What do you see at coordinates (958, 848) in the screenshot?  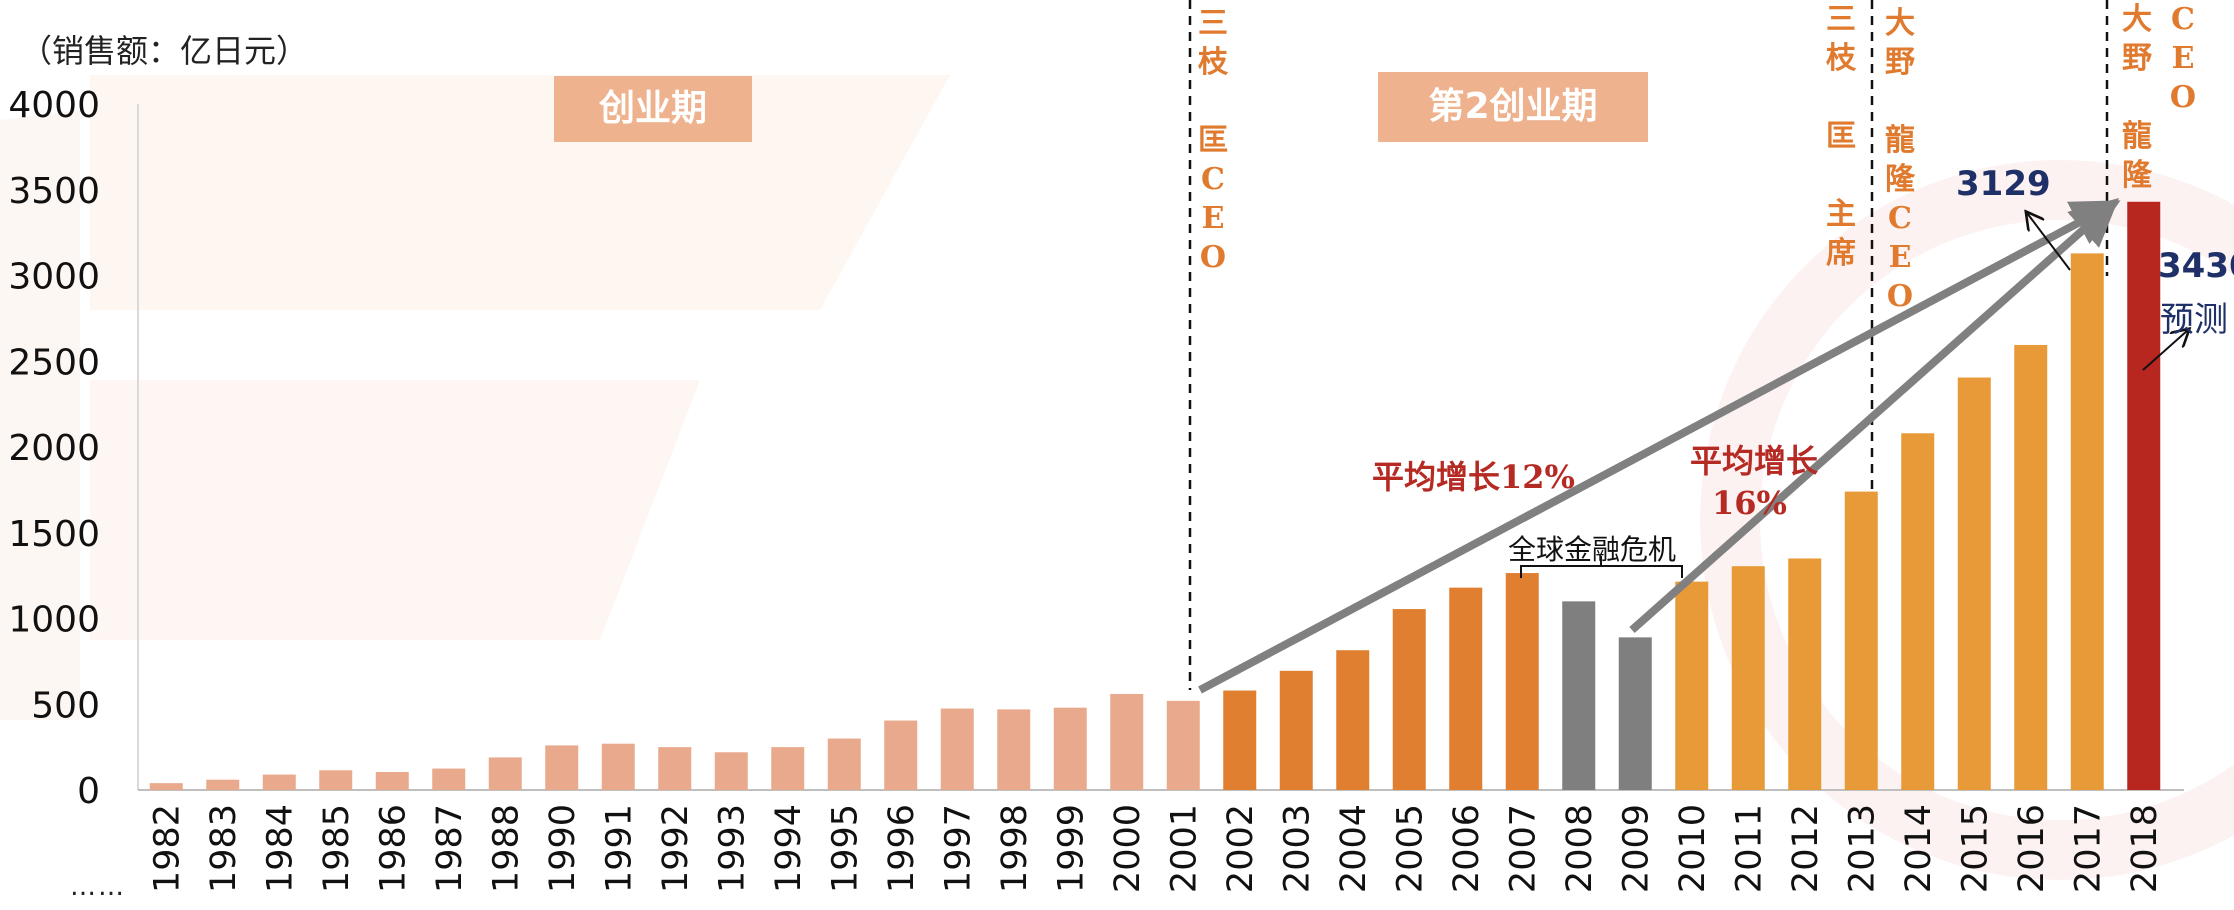 I see `x-tick-label: 1997` at bounding box center [958, 848].